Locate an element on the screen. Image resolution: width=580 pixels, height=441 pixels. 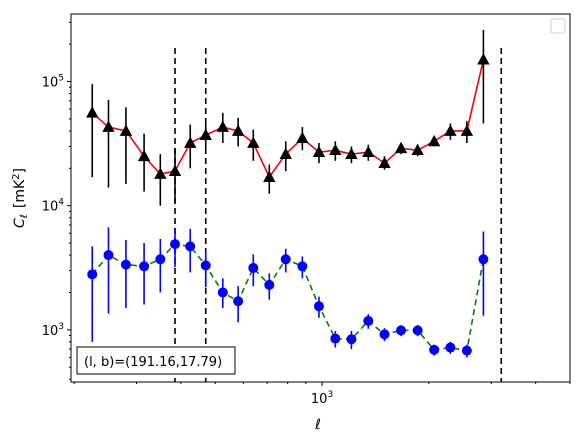
y-axis-label-subscript: ℓ is located at coordinates (24, 216).